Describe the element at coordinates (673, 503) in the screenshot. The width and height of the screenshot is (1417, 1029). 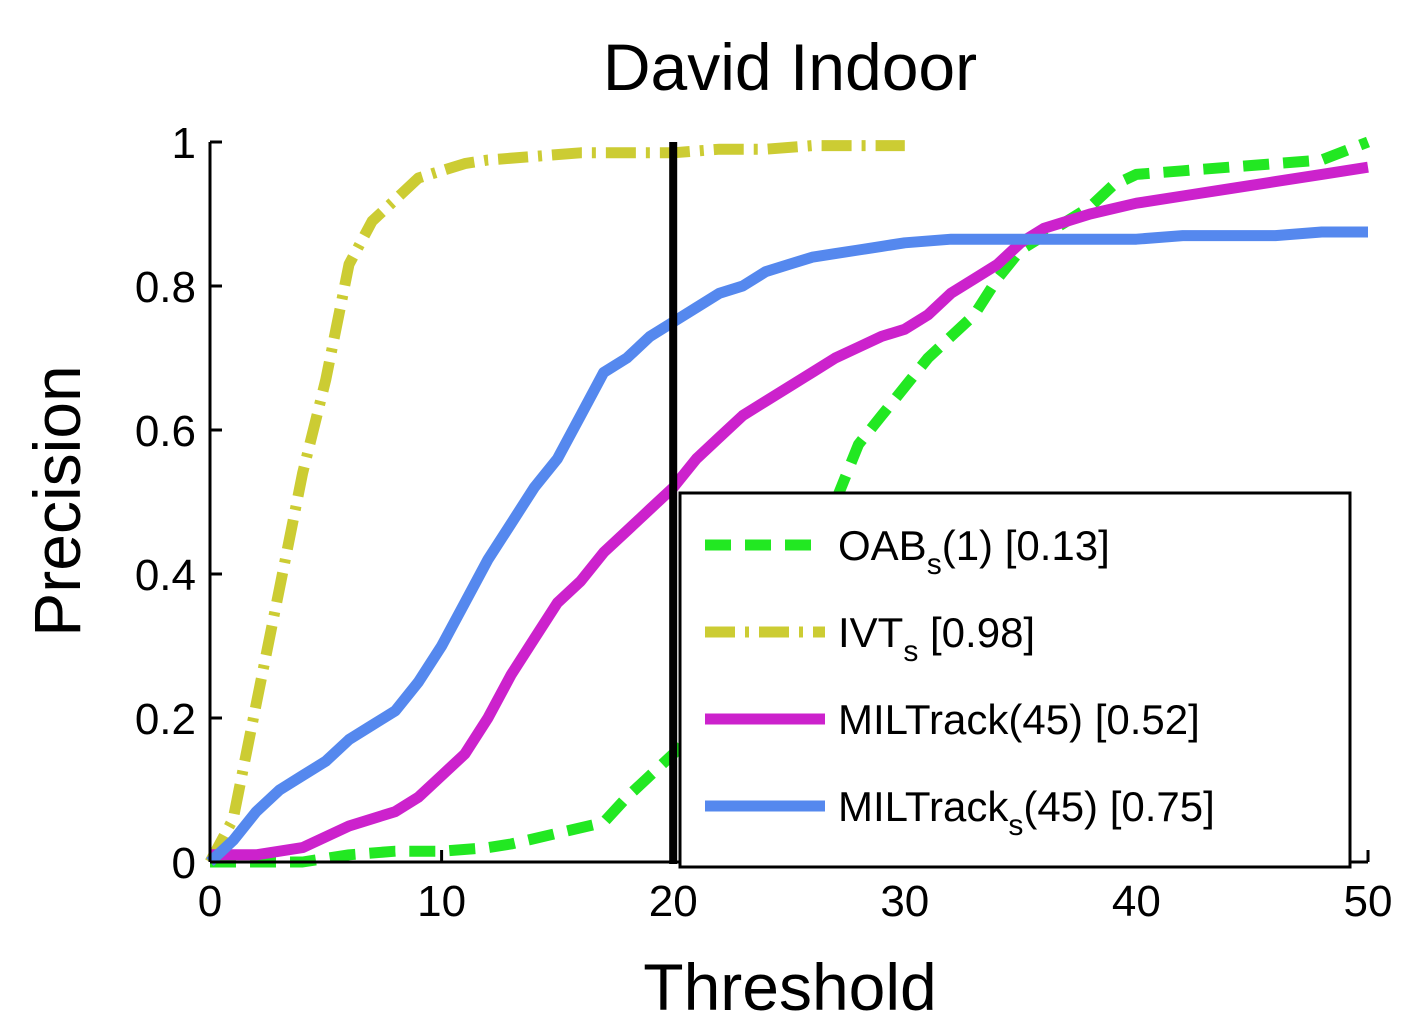
I see `threshold-reference-line` at that location.